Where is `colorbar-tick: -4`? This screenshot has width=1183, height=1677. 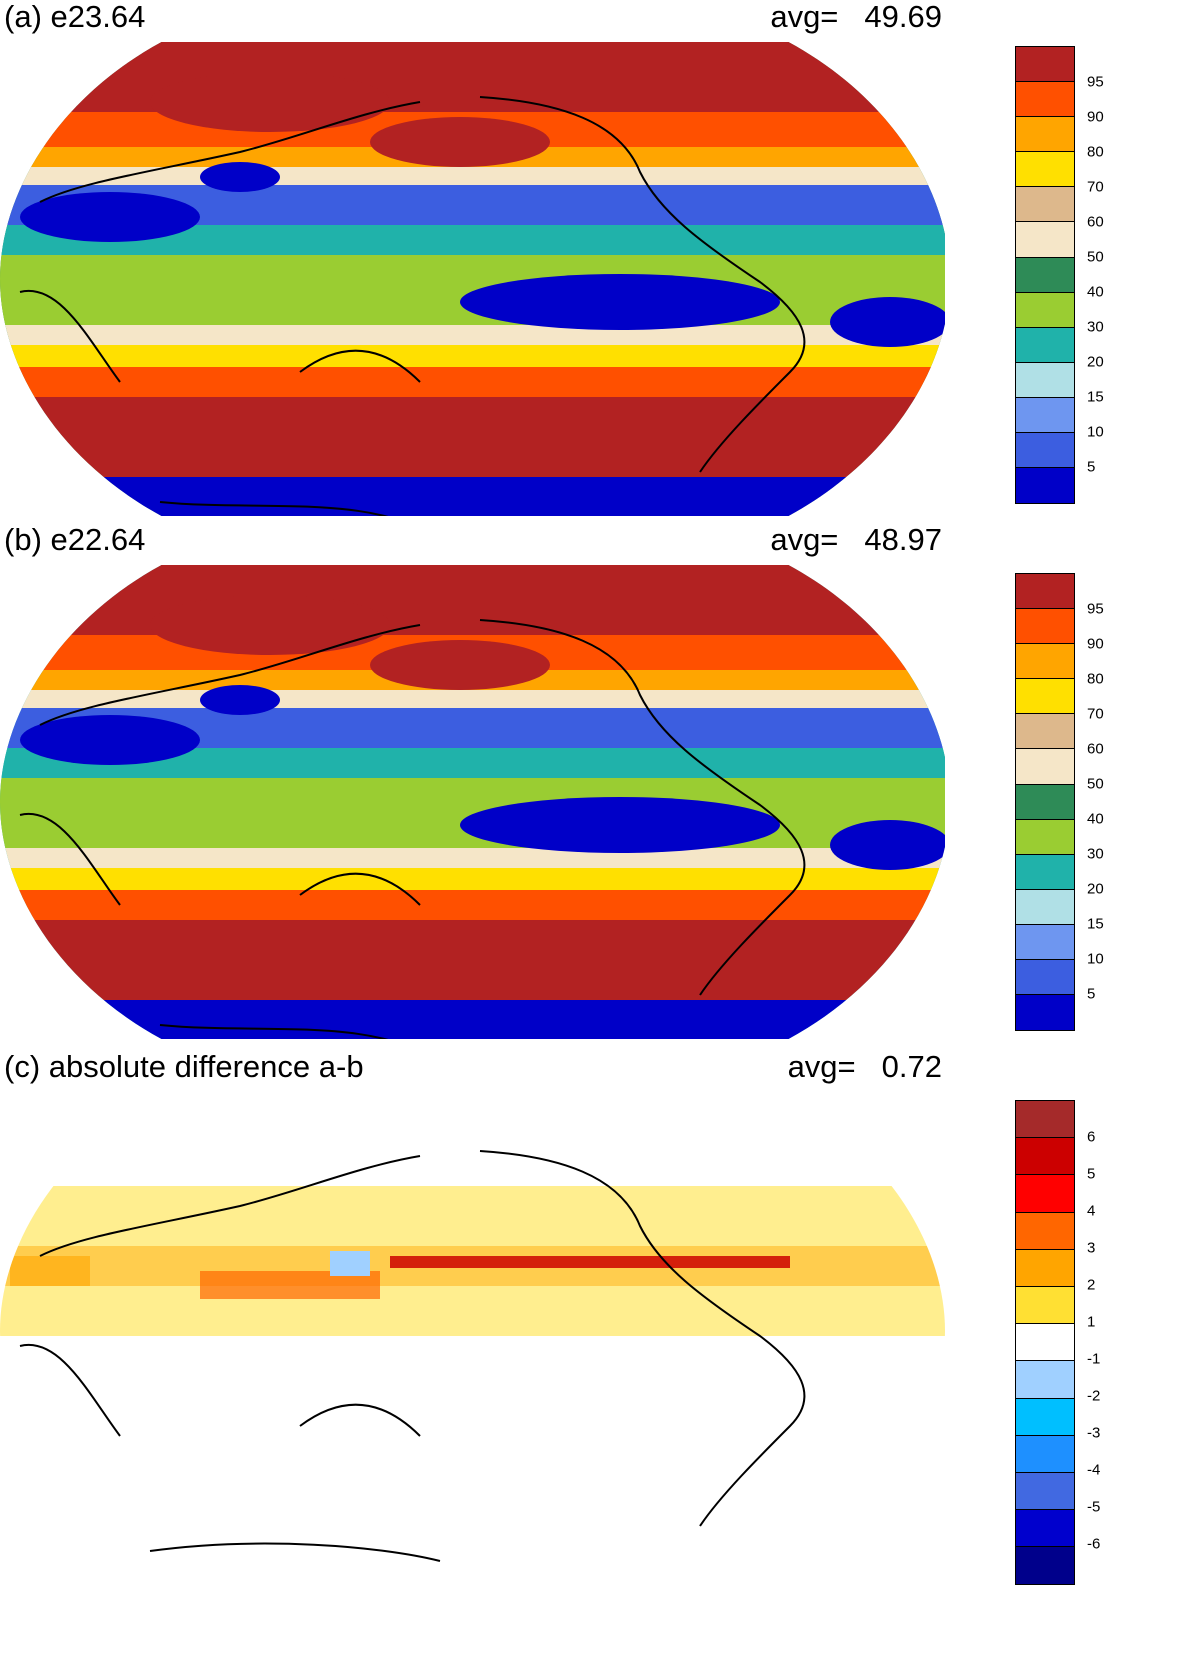
colorbar-tick: -4 is located at coordinates (1094, 1470).